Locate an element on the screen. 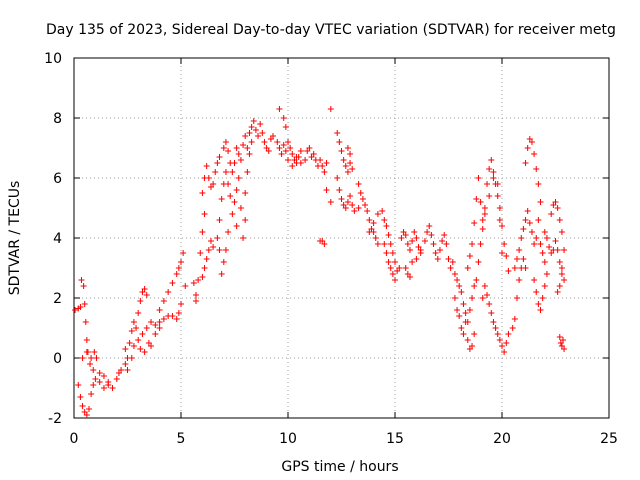  y-tick-label: 0 is located at coordinates (57, 359).